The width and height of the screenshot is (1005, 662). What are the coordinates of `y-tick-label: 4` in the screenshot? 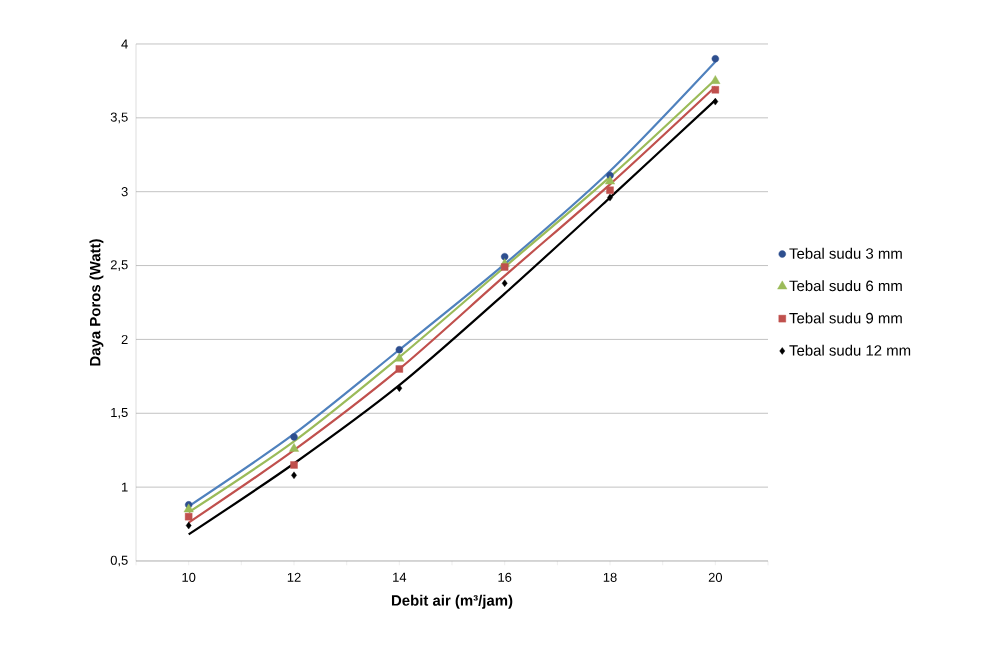 It's located at (124, 44).